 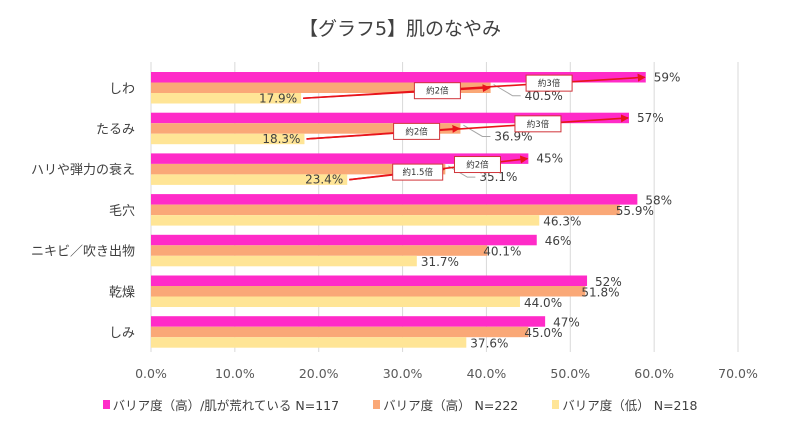 What do you see at coordinates (489, 343) in the screenshot?
I see `value-label: 37.6%` at bounding box center [489, 343].